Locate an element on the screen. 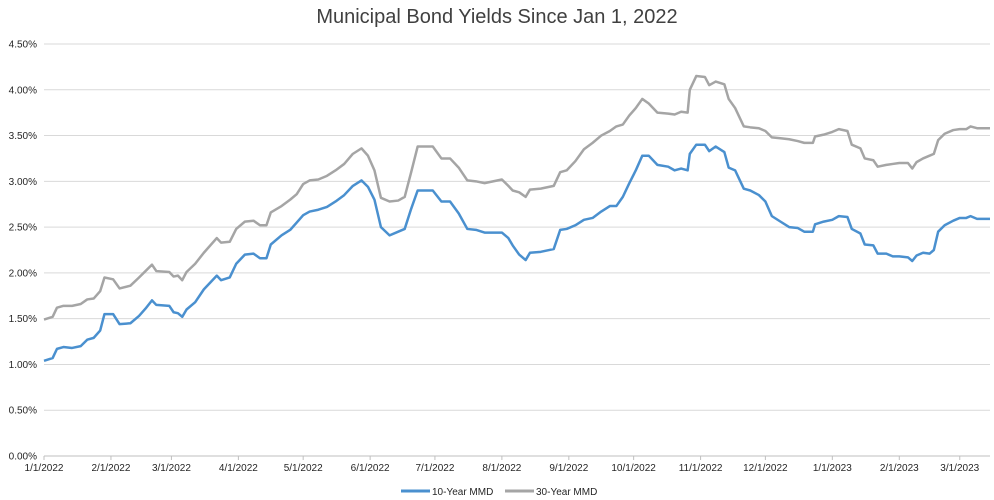 The height and width of the screenshot is (500, 994). x-tick-label: 2/1/2023 is located at coordinates (899, 468).